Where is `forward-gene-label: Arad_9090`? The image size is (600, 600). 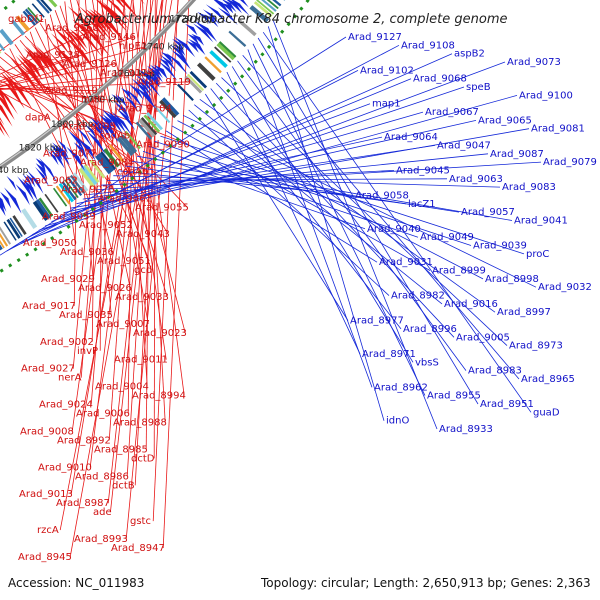 forward-gene-label: Arad_9090 is located at coordinates (163, 145).